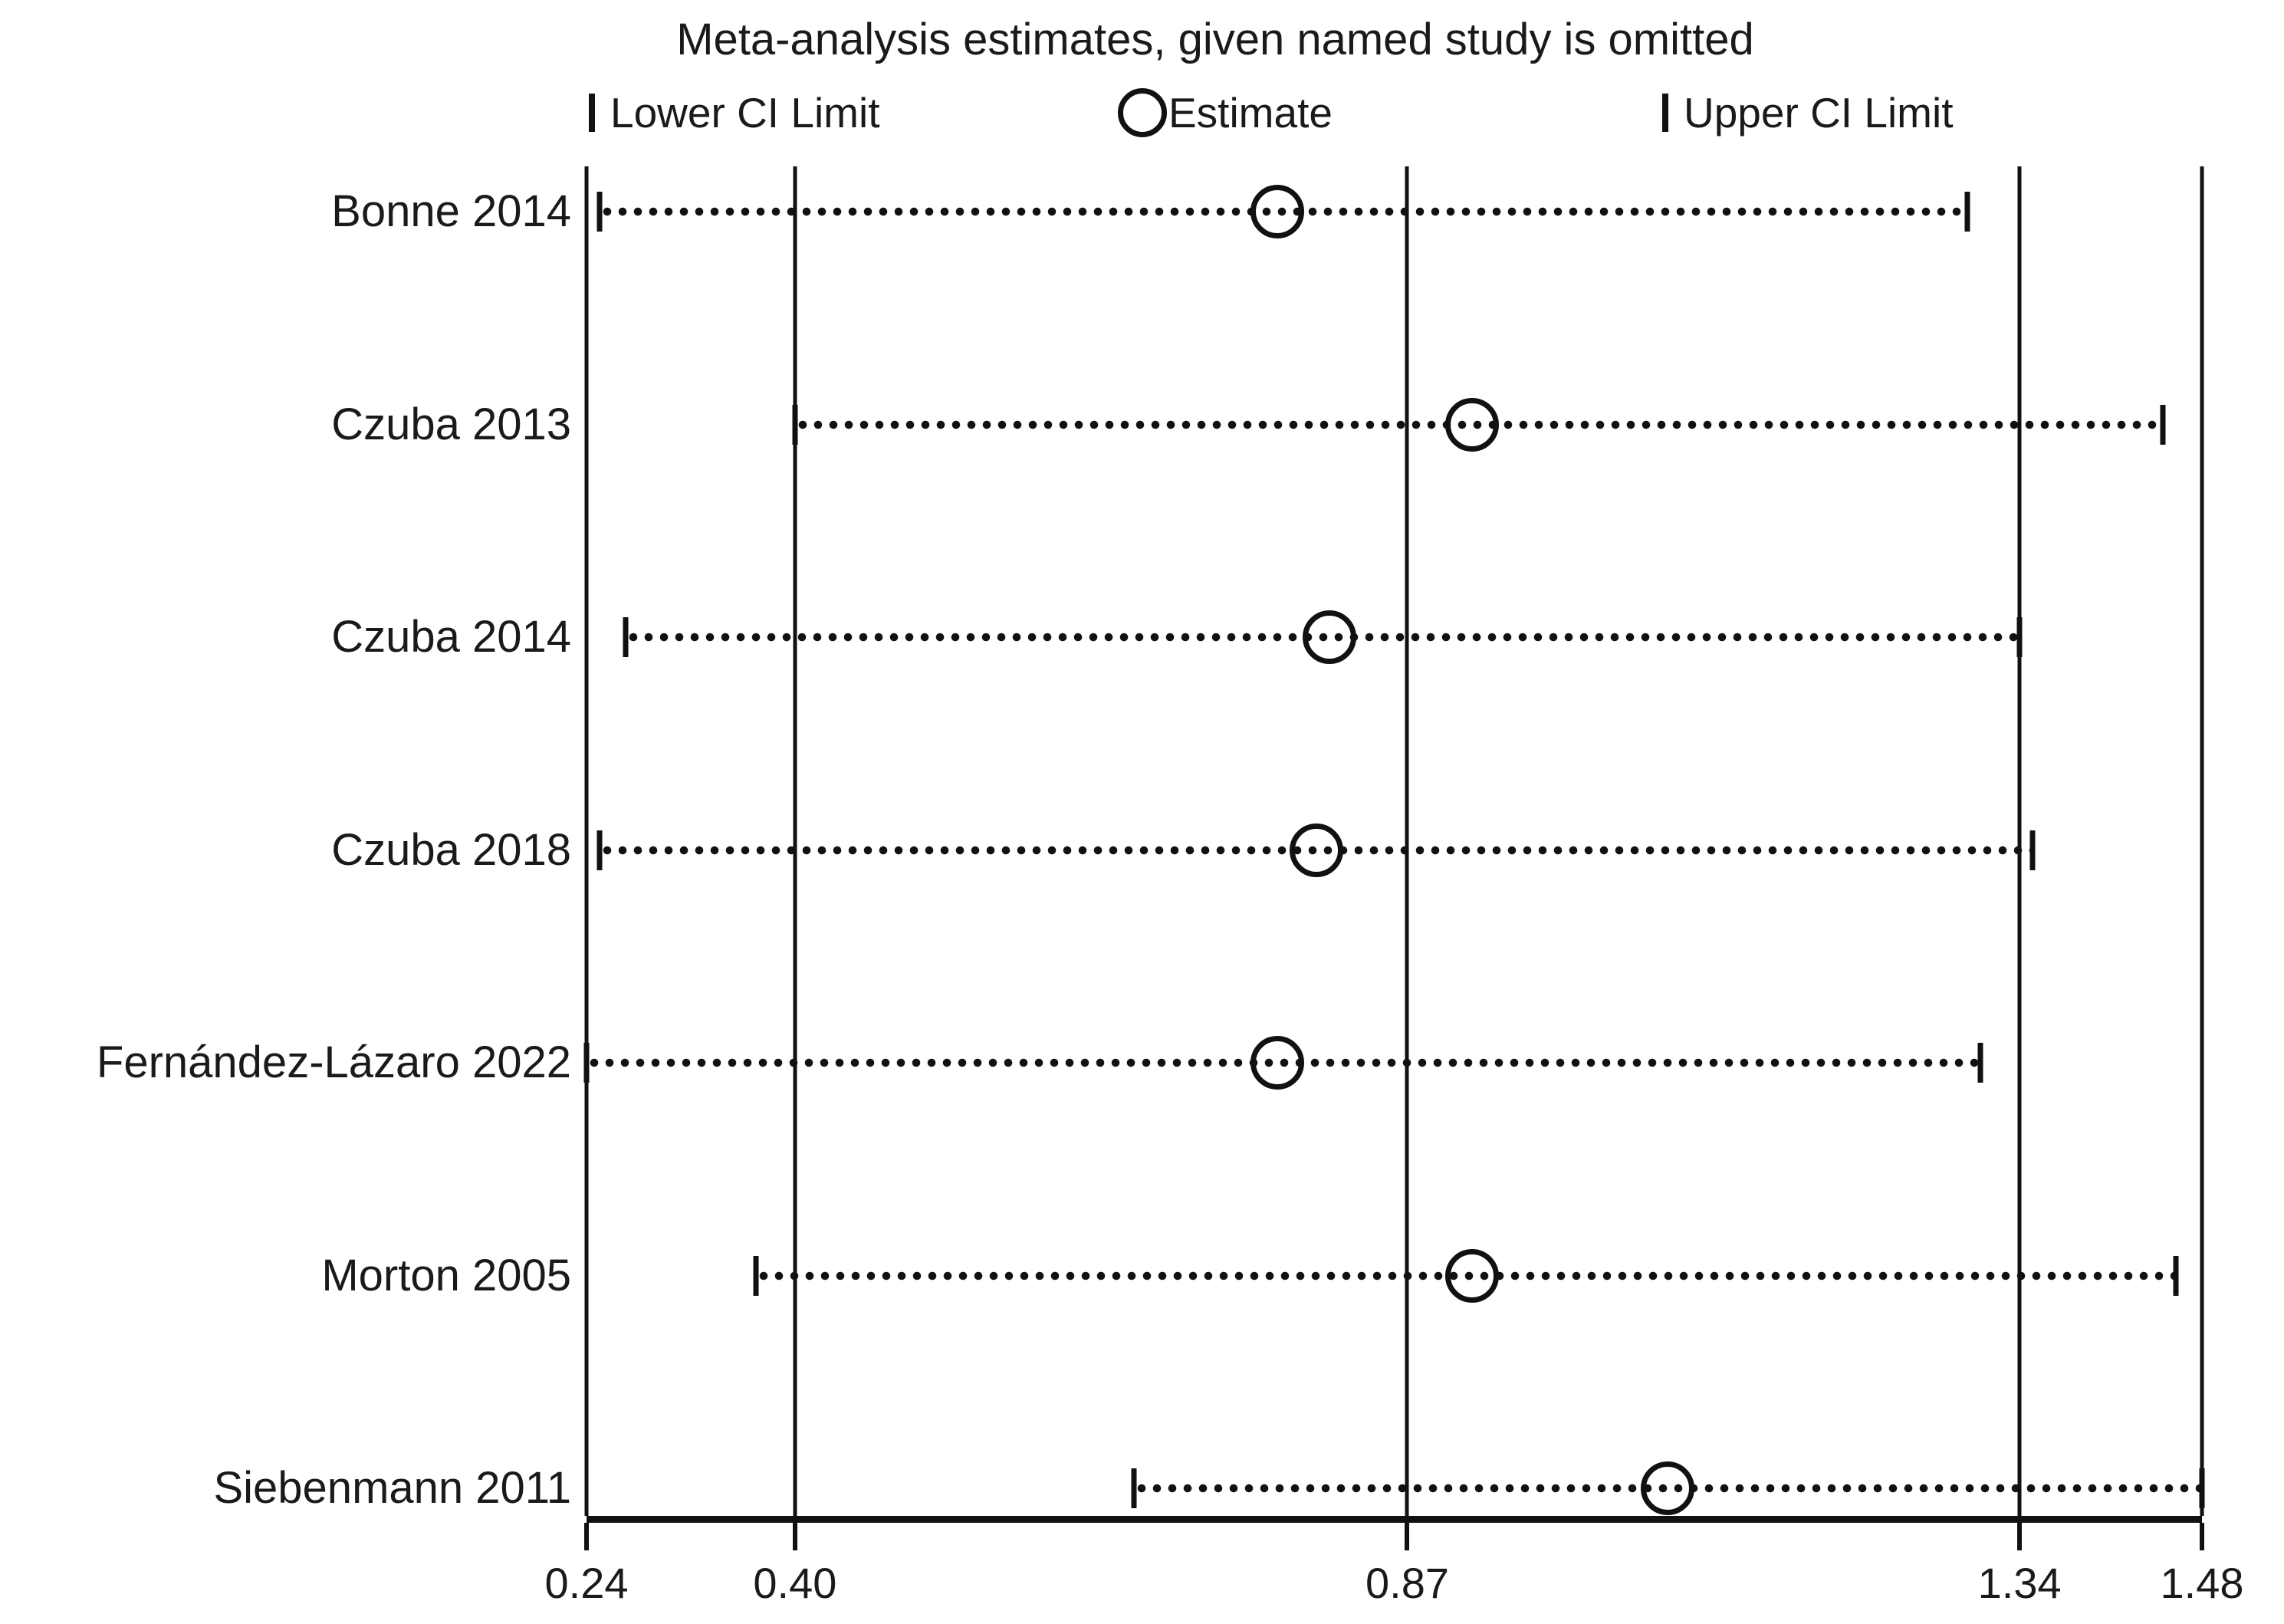  Describe the element at coordinates (1407, 1537) in the screenshot. I see `x-axis-tick-0.87` at that location.